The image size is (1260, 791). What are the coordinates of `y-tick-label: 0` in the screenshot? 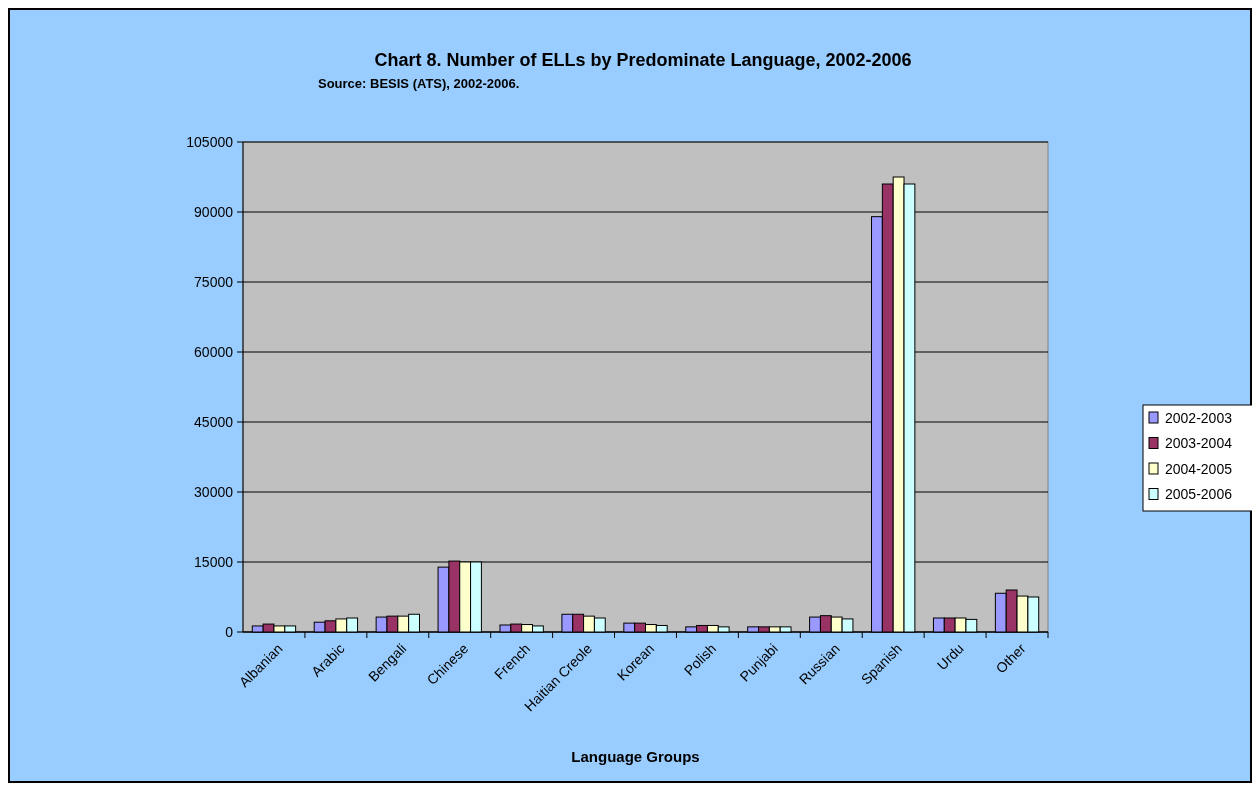 It's located at (229, 631).